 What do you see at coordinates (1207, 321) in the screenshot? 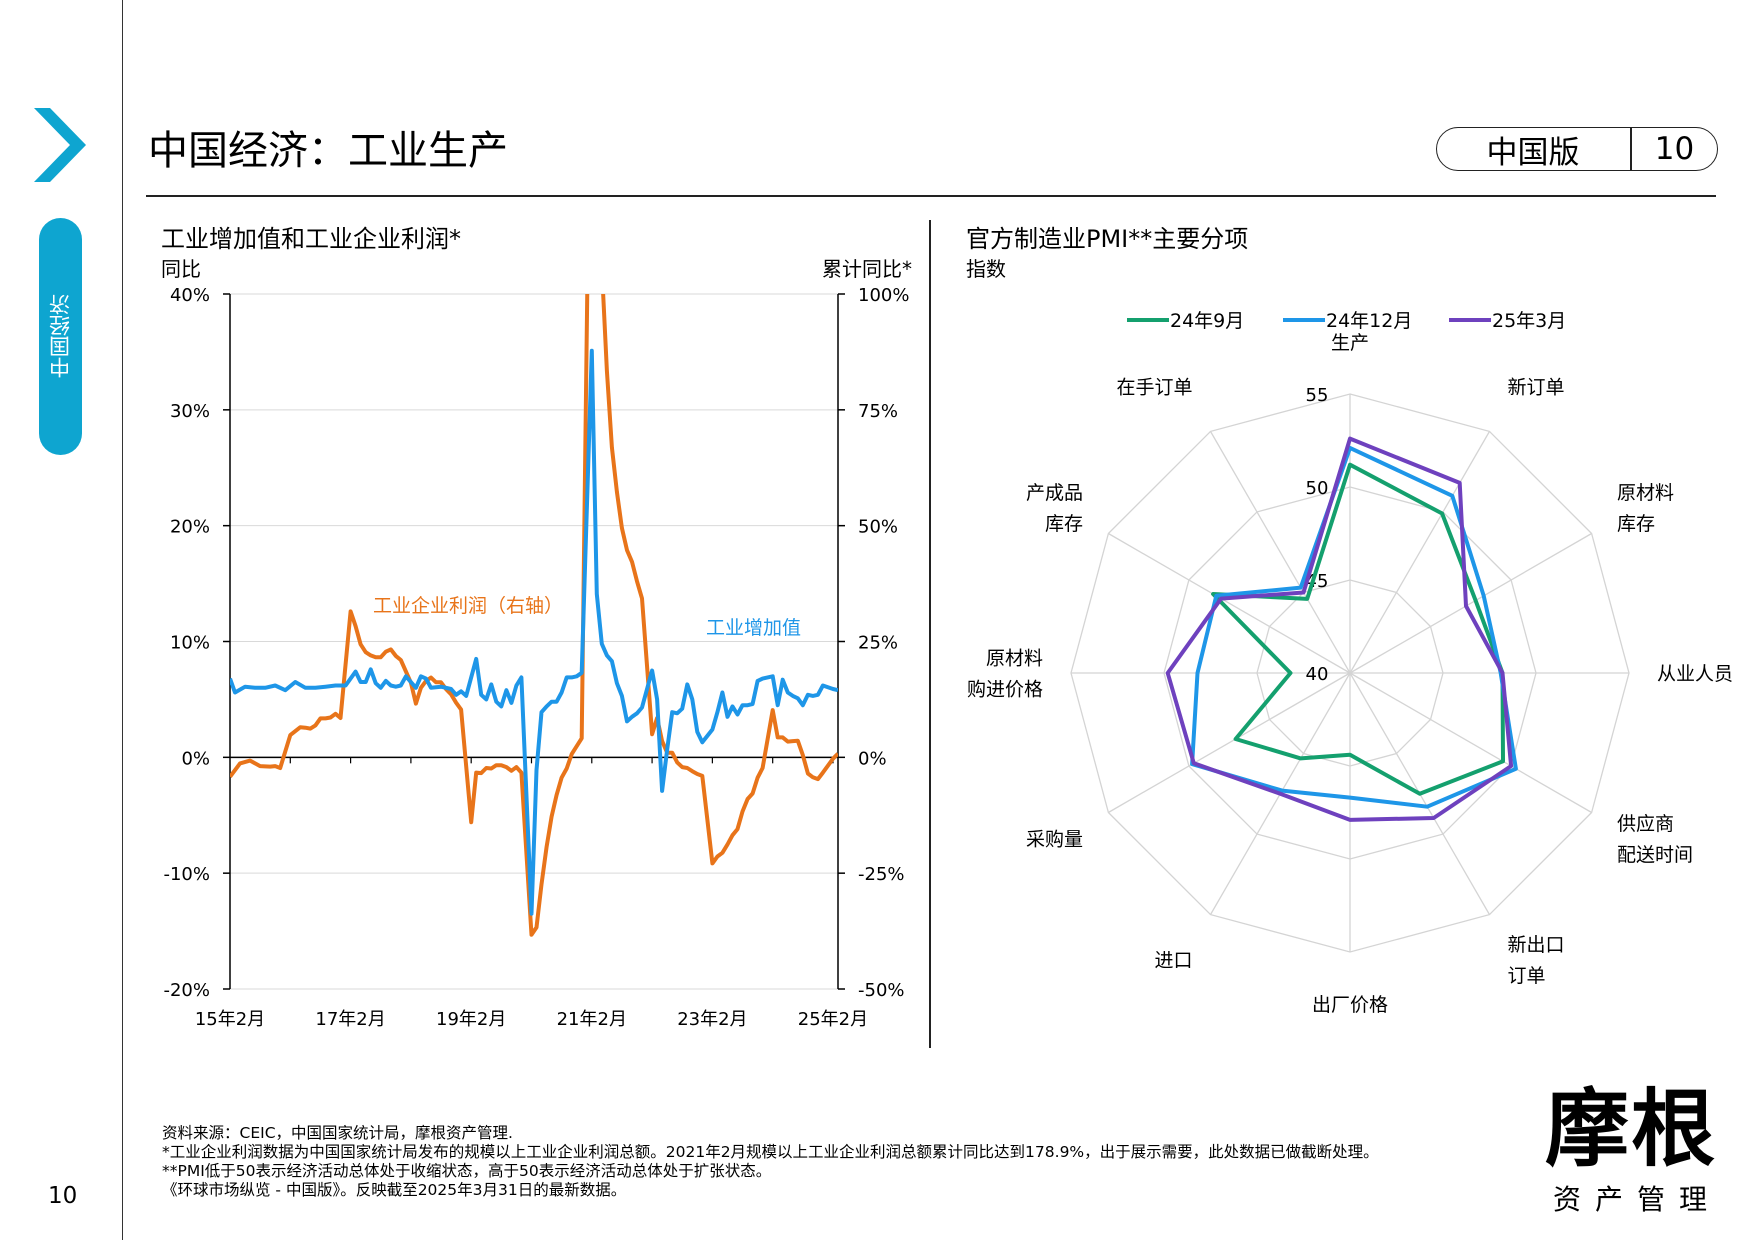
I see `legend-label: 24年9月` at bounding box center [1207, 321].